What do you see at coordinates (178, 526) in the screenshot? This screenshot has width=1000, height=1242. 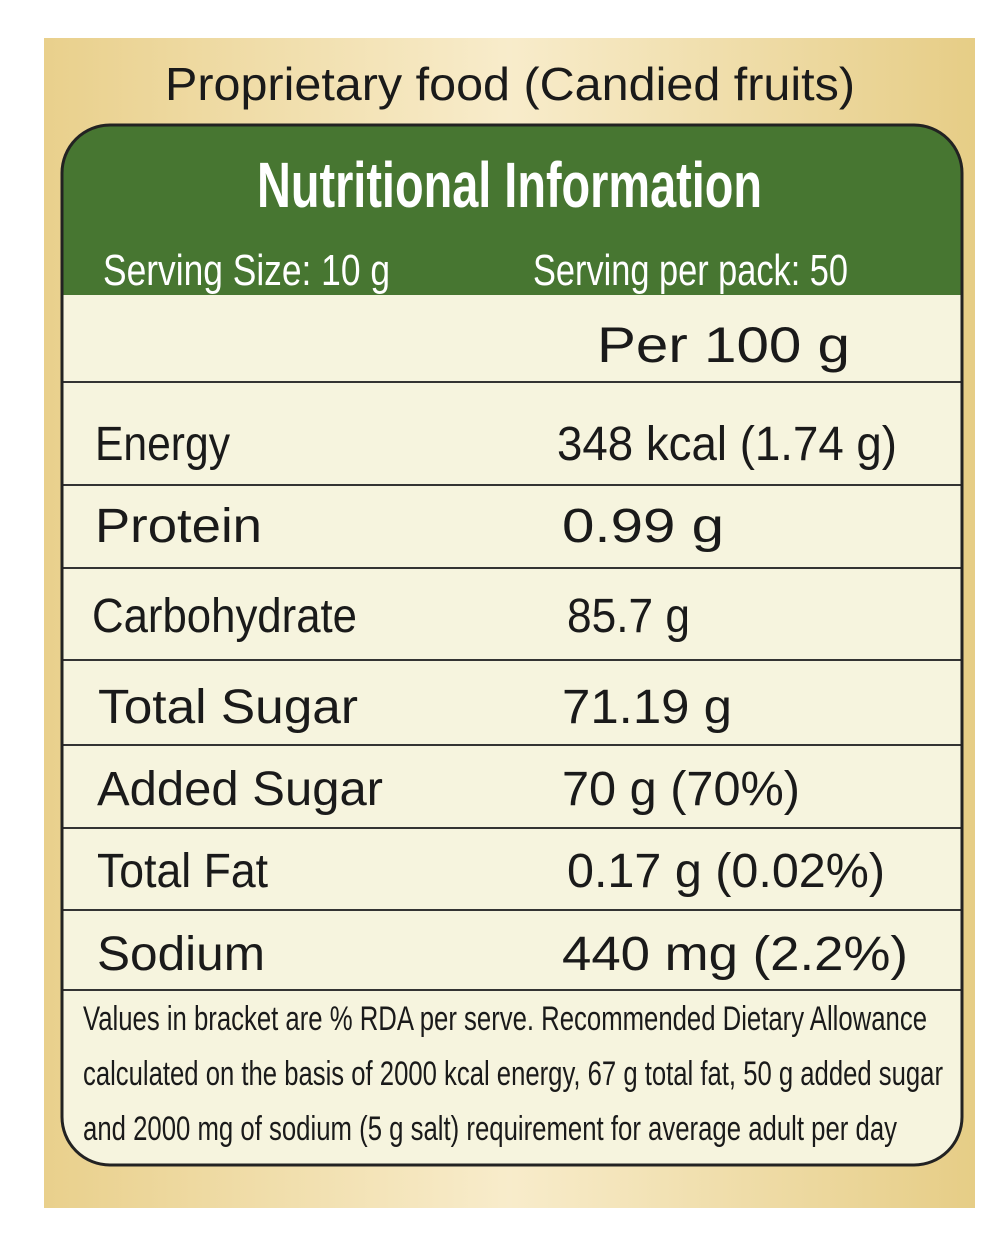 I see `nutrient: Protein` at bounding box center [178, 526].